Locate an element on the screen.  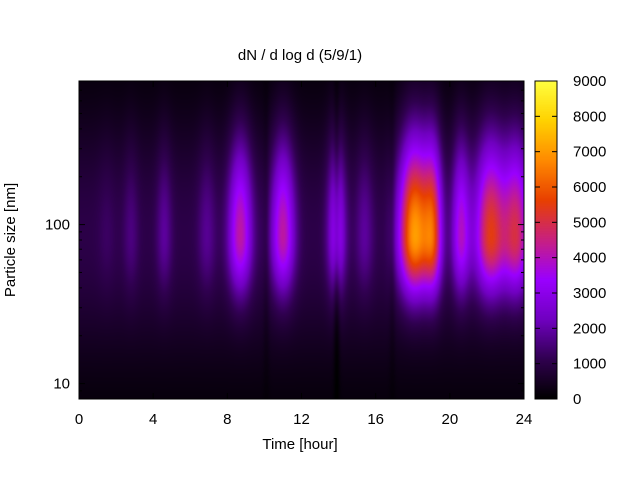
x-tick-label: 12 is located at coordinates (301, 419).